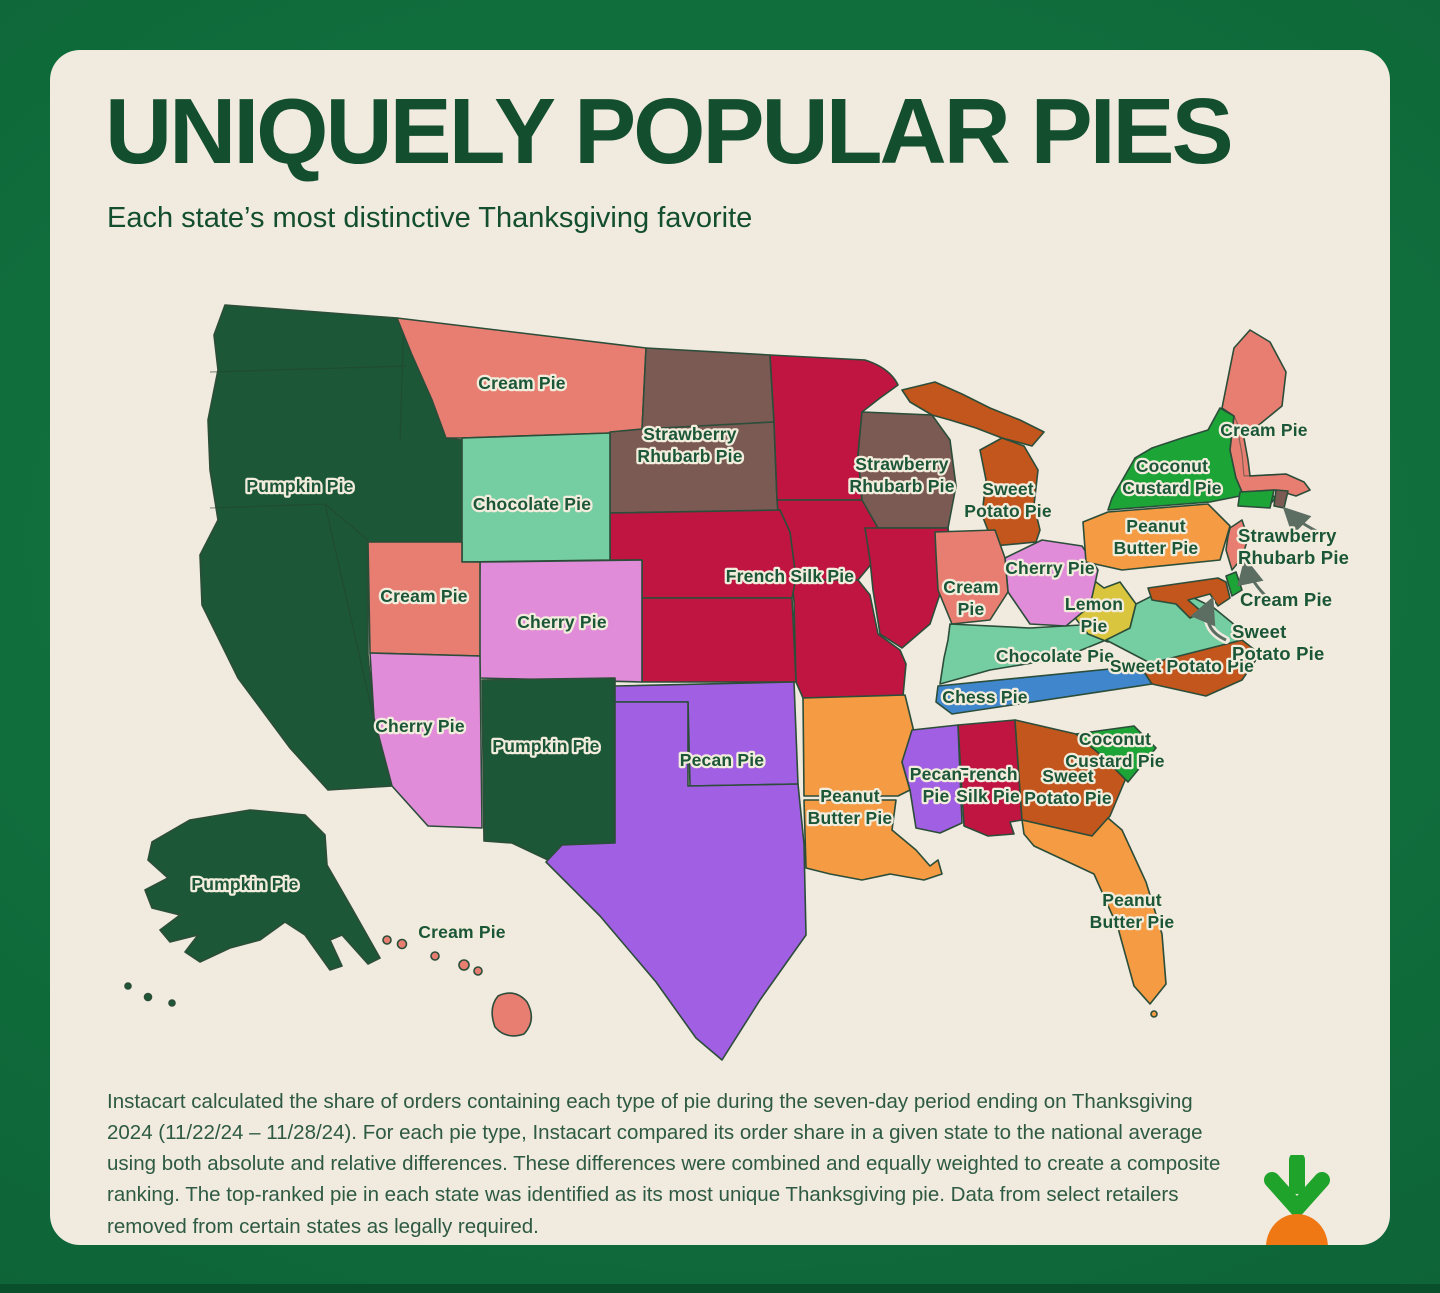 The width and height of the screenshot is (1440, 1293). What do you see at coordinates (1115, 739) in the screenshot?
I see `label-sc-coconut-custard: Coconut` at bounding box center [1115, 739].